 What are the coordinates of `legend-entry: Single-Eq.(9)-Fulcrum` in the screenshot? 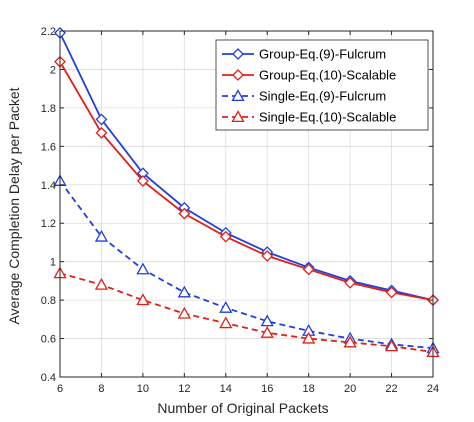 It's located at (304, 96).